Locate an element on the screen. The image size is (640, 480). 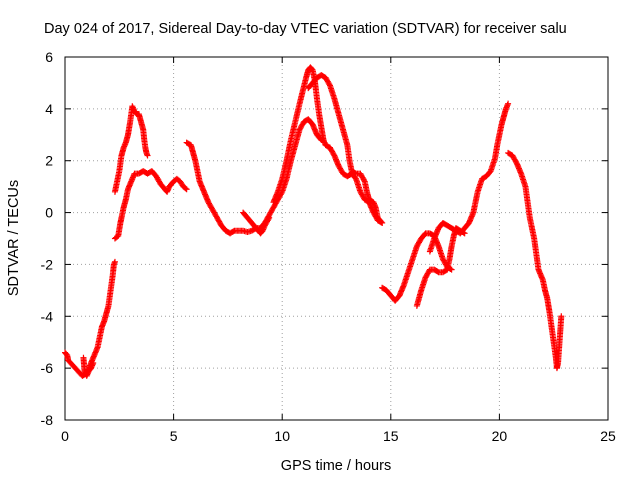
x-tick-label: 10 is located at coordinates (282, 436).